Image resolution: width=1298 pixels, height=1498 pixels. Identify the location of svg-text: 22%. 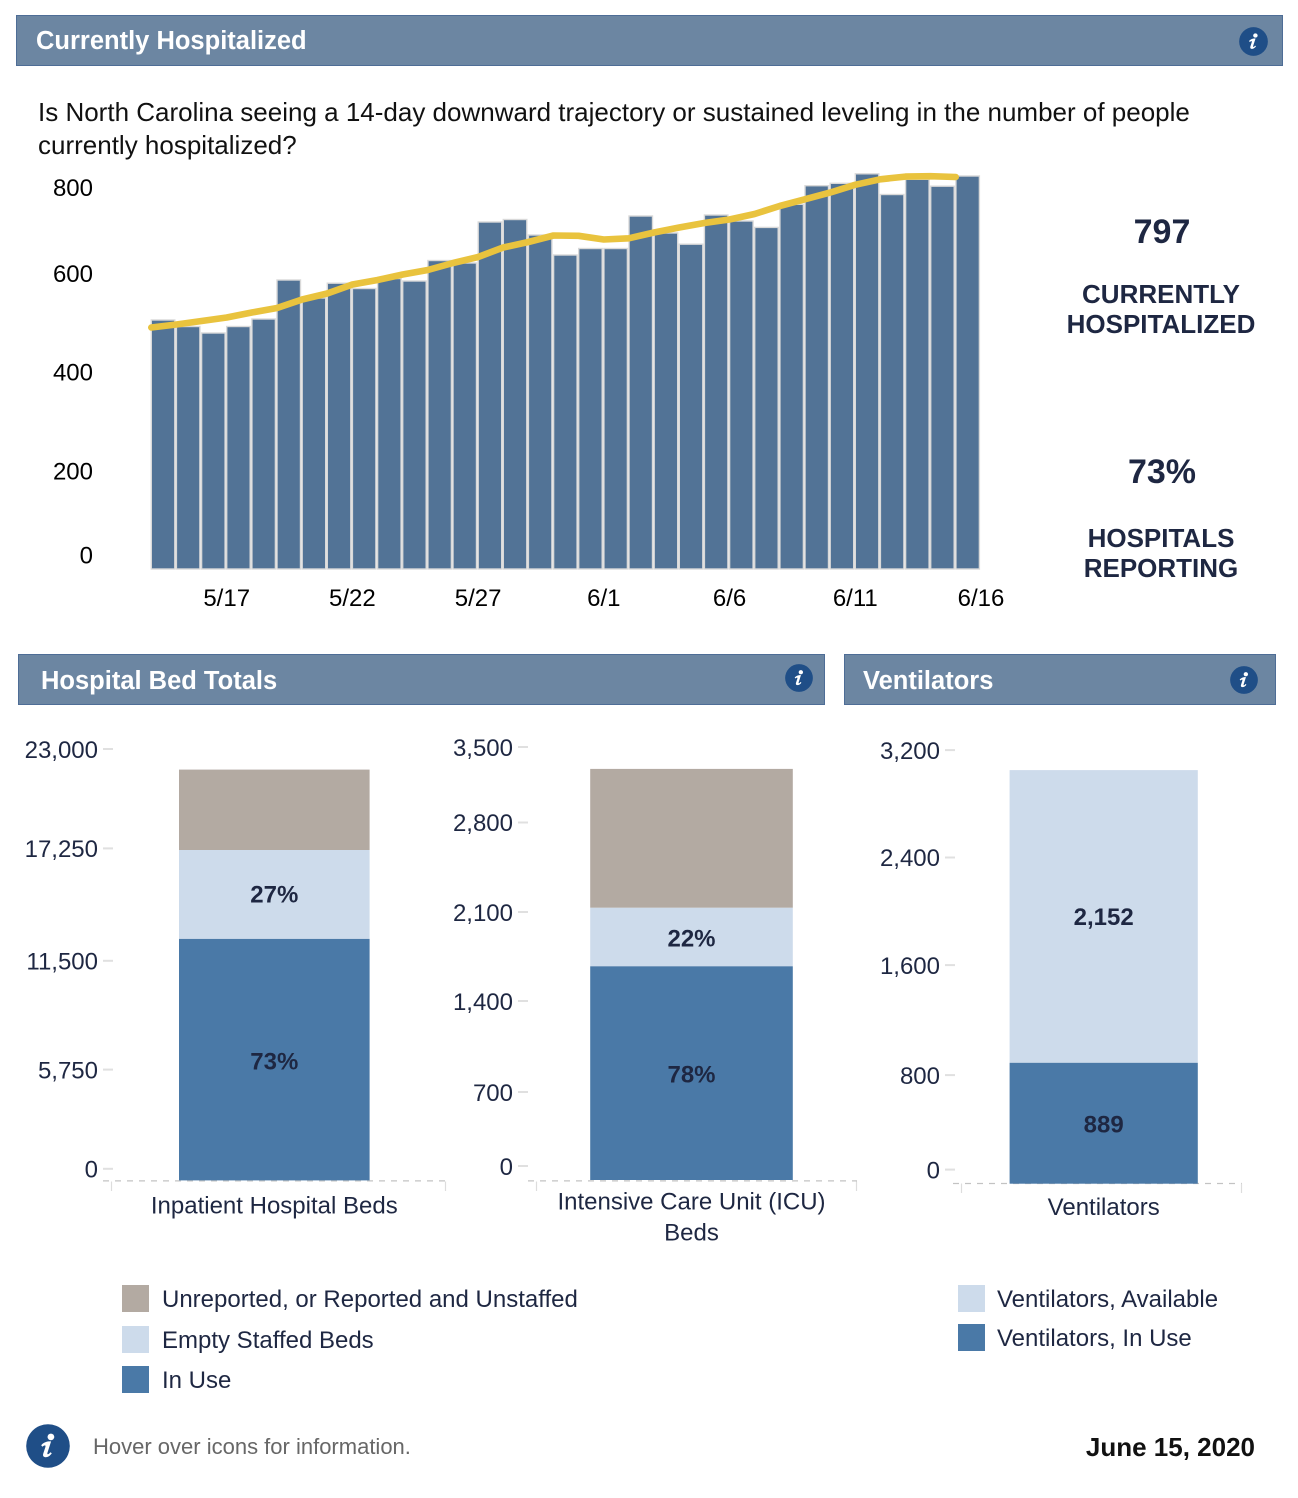
(691, 939).